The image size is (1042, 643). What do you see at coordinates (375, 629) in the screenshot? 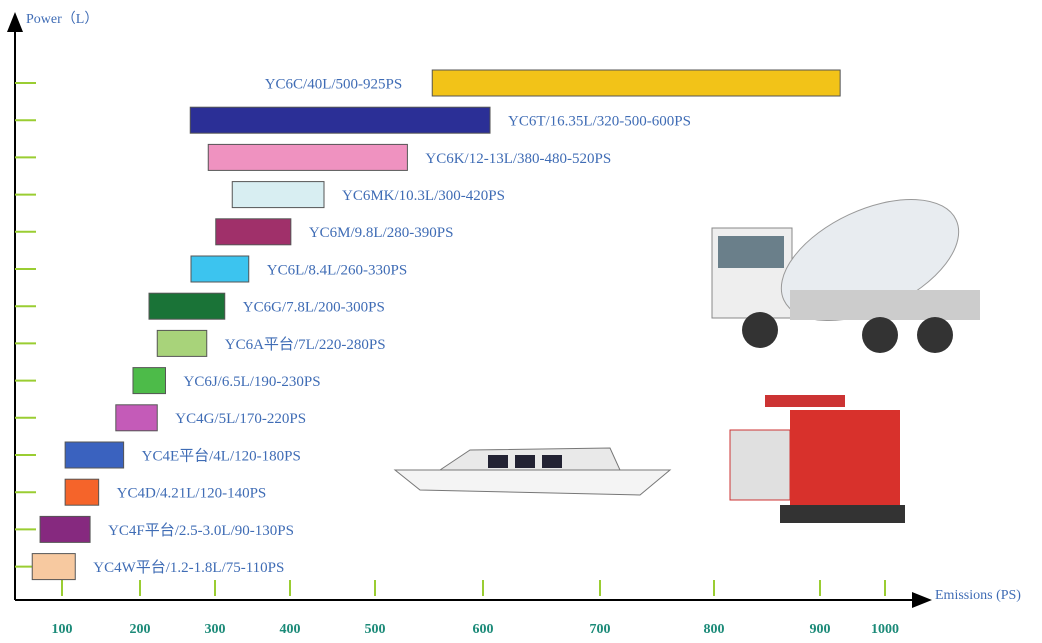
I see `x-tick-label: 500` at bounding box center [375, 629].